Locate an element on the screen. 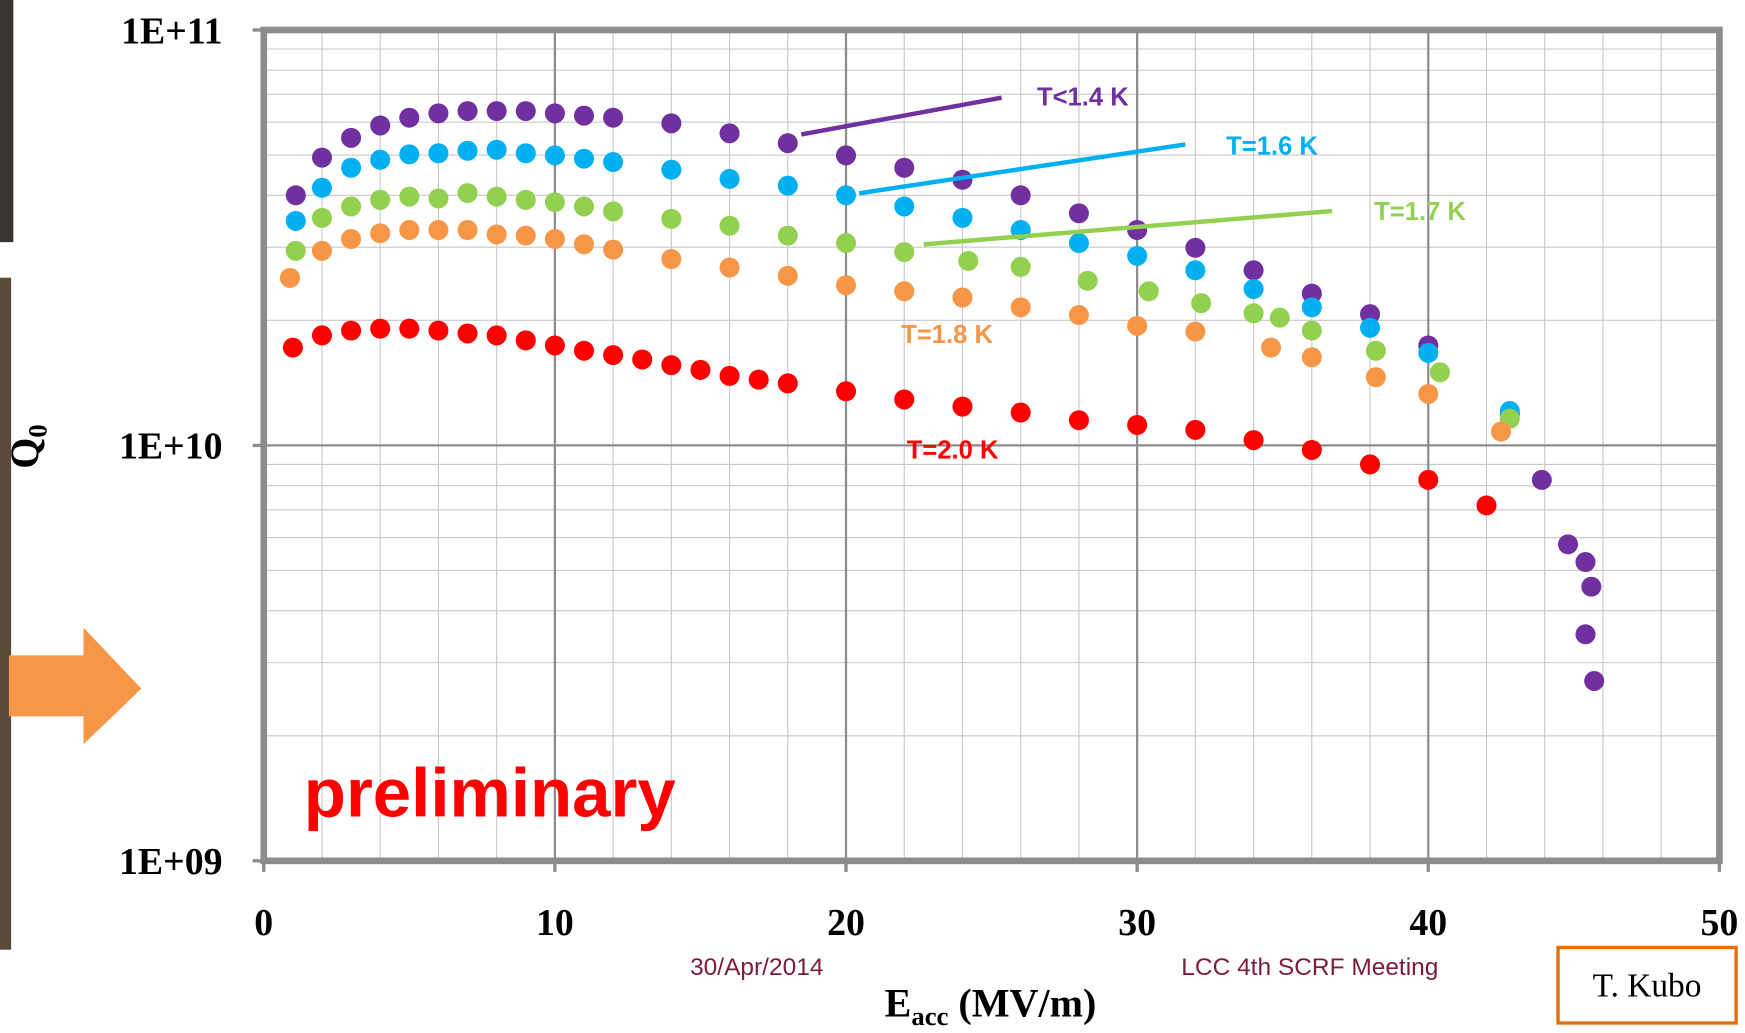 This screenshot has height=1033, width=1745. x-tick-label: 0 is located at coordinates (263, 923).